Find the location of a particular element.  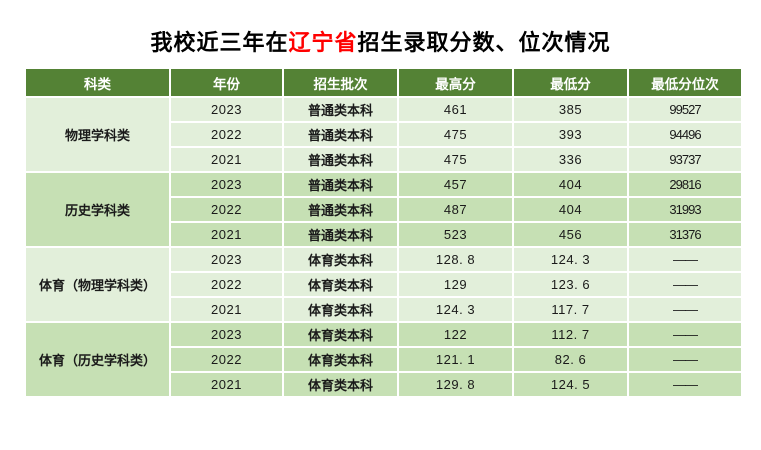

min-score-cell: 117. 7 is located at coordinates (570, 309).